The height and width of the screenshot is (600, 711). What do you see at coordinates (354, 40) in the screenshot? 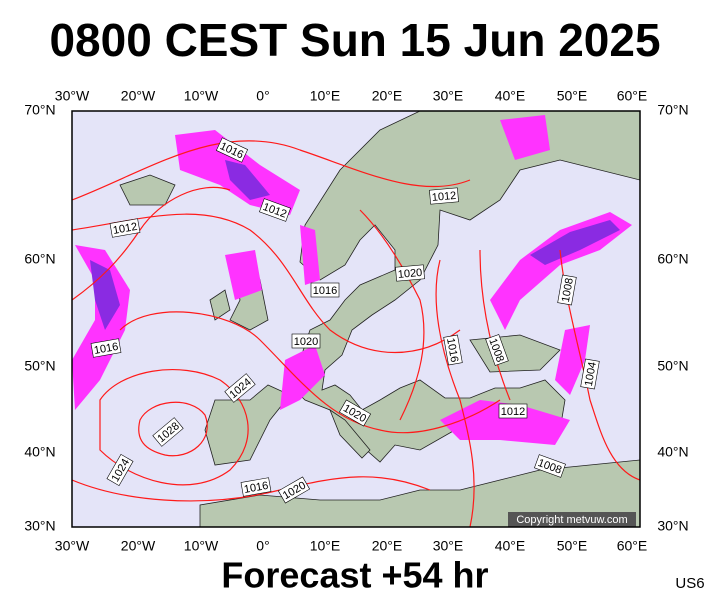
I see `title: 0800 CEST Sun 15 Jun 2025` at bounding box center [354, 40].